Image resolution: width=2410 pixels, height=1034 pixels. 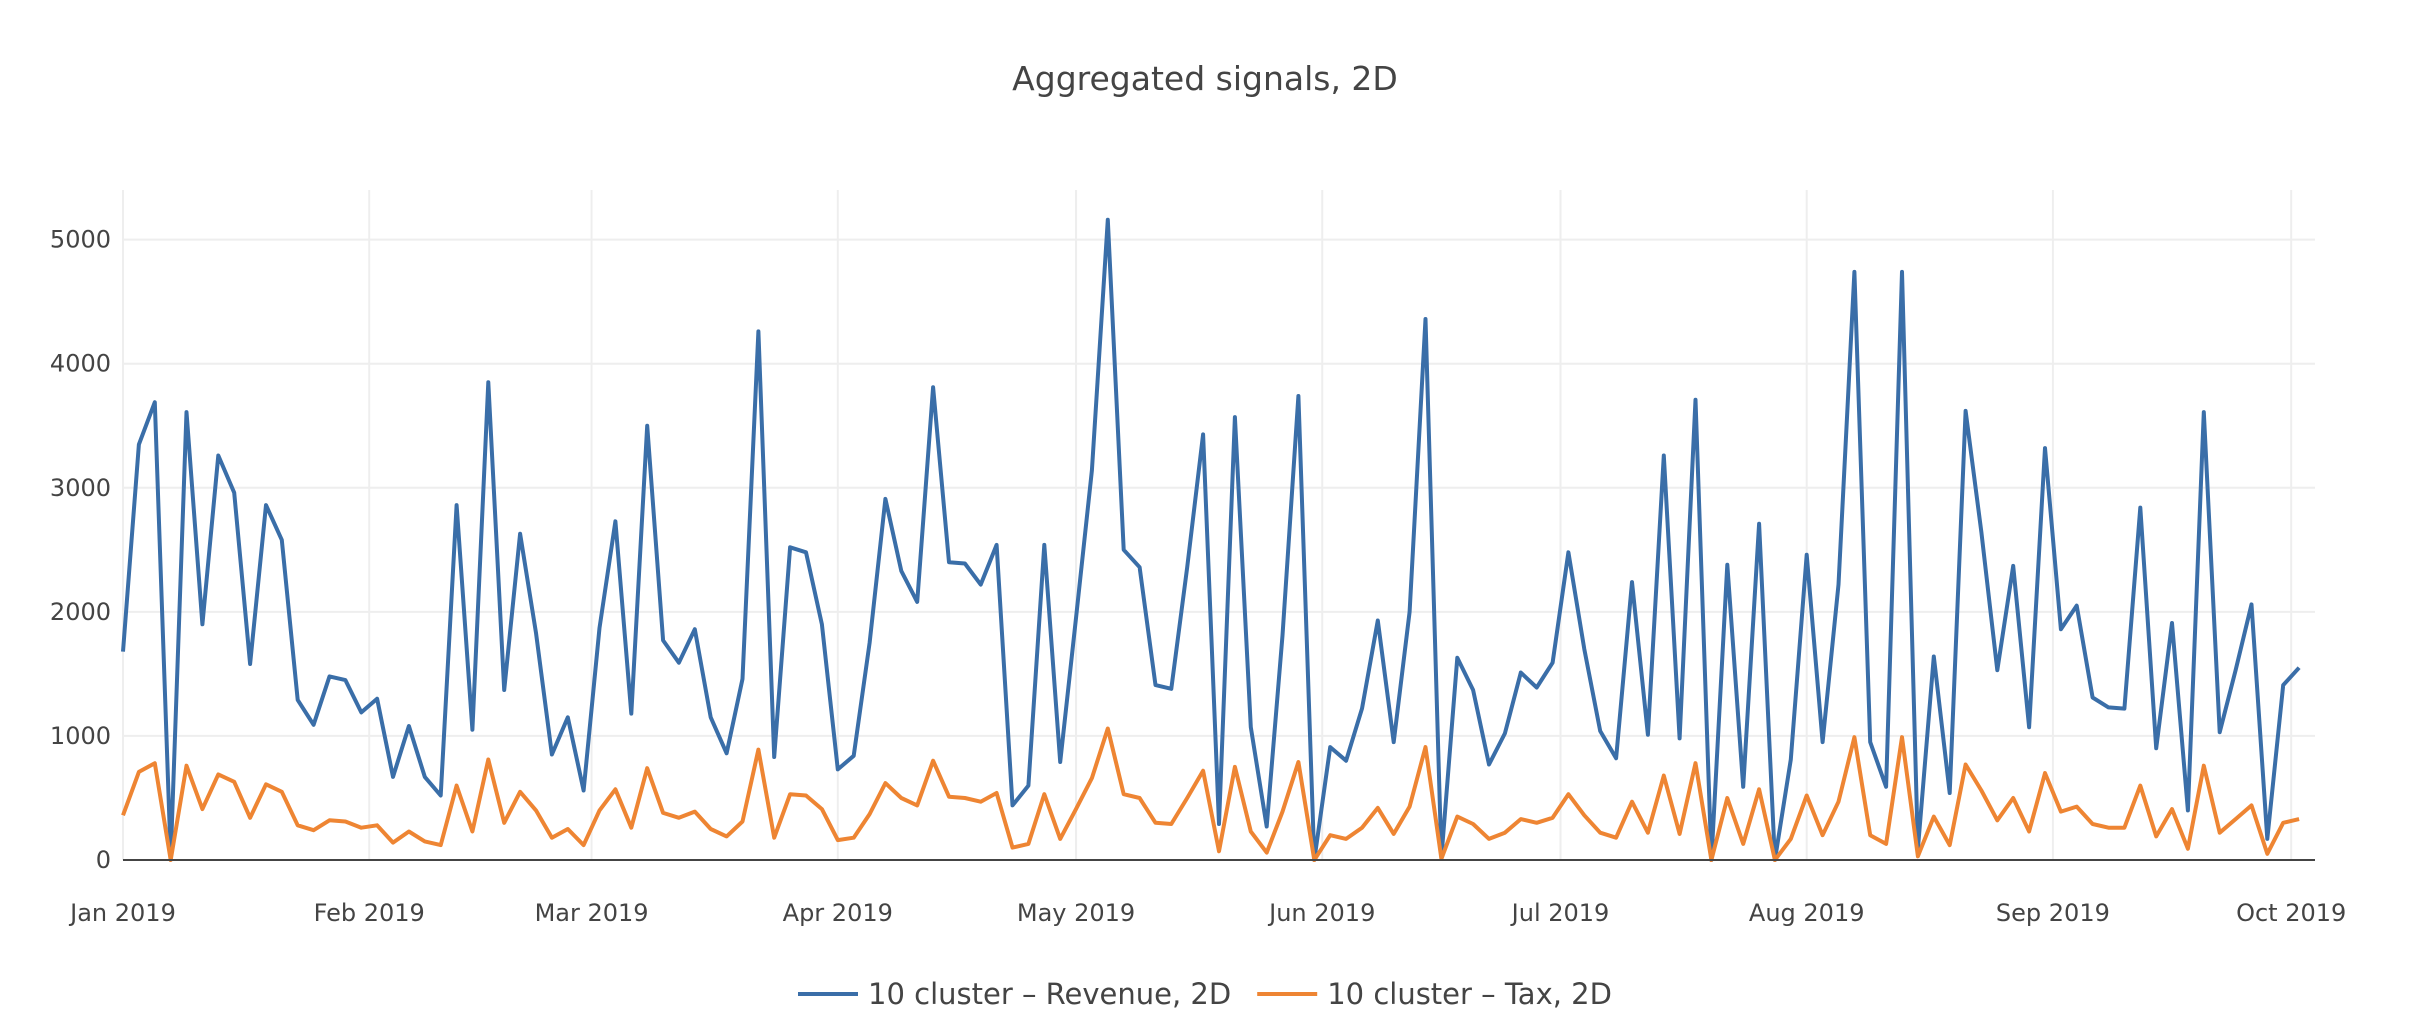 I want to click on x-tick-label: Jan 2019, so click(x=122, y=913).